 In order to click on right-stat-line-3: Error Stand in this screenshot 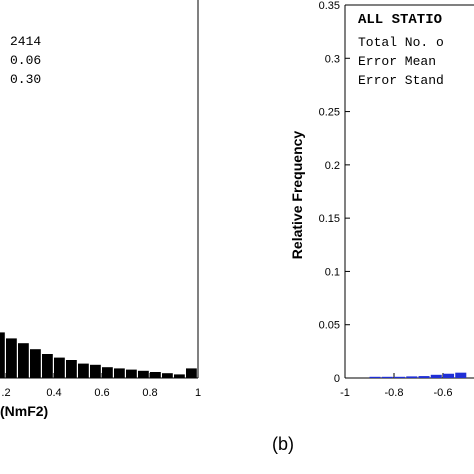, I will do `click(401, 80)`.